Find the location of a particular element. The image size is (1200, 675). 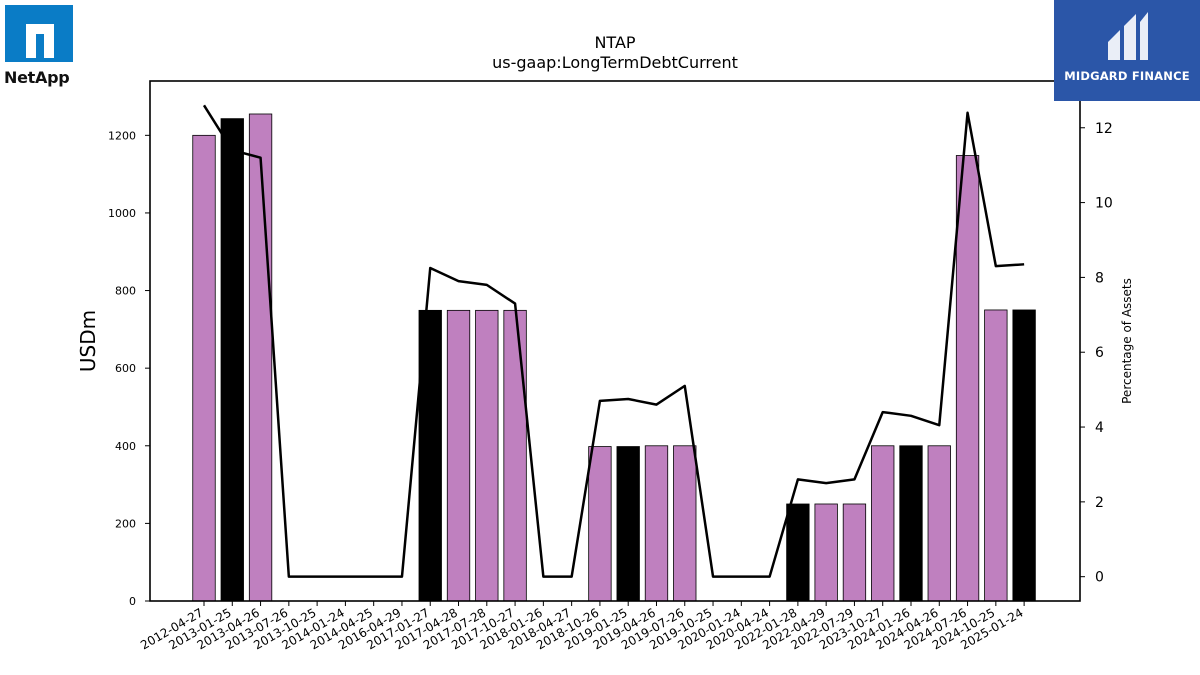

midgard-mark-icon is located at coordinates (1128, 36).